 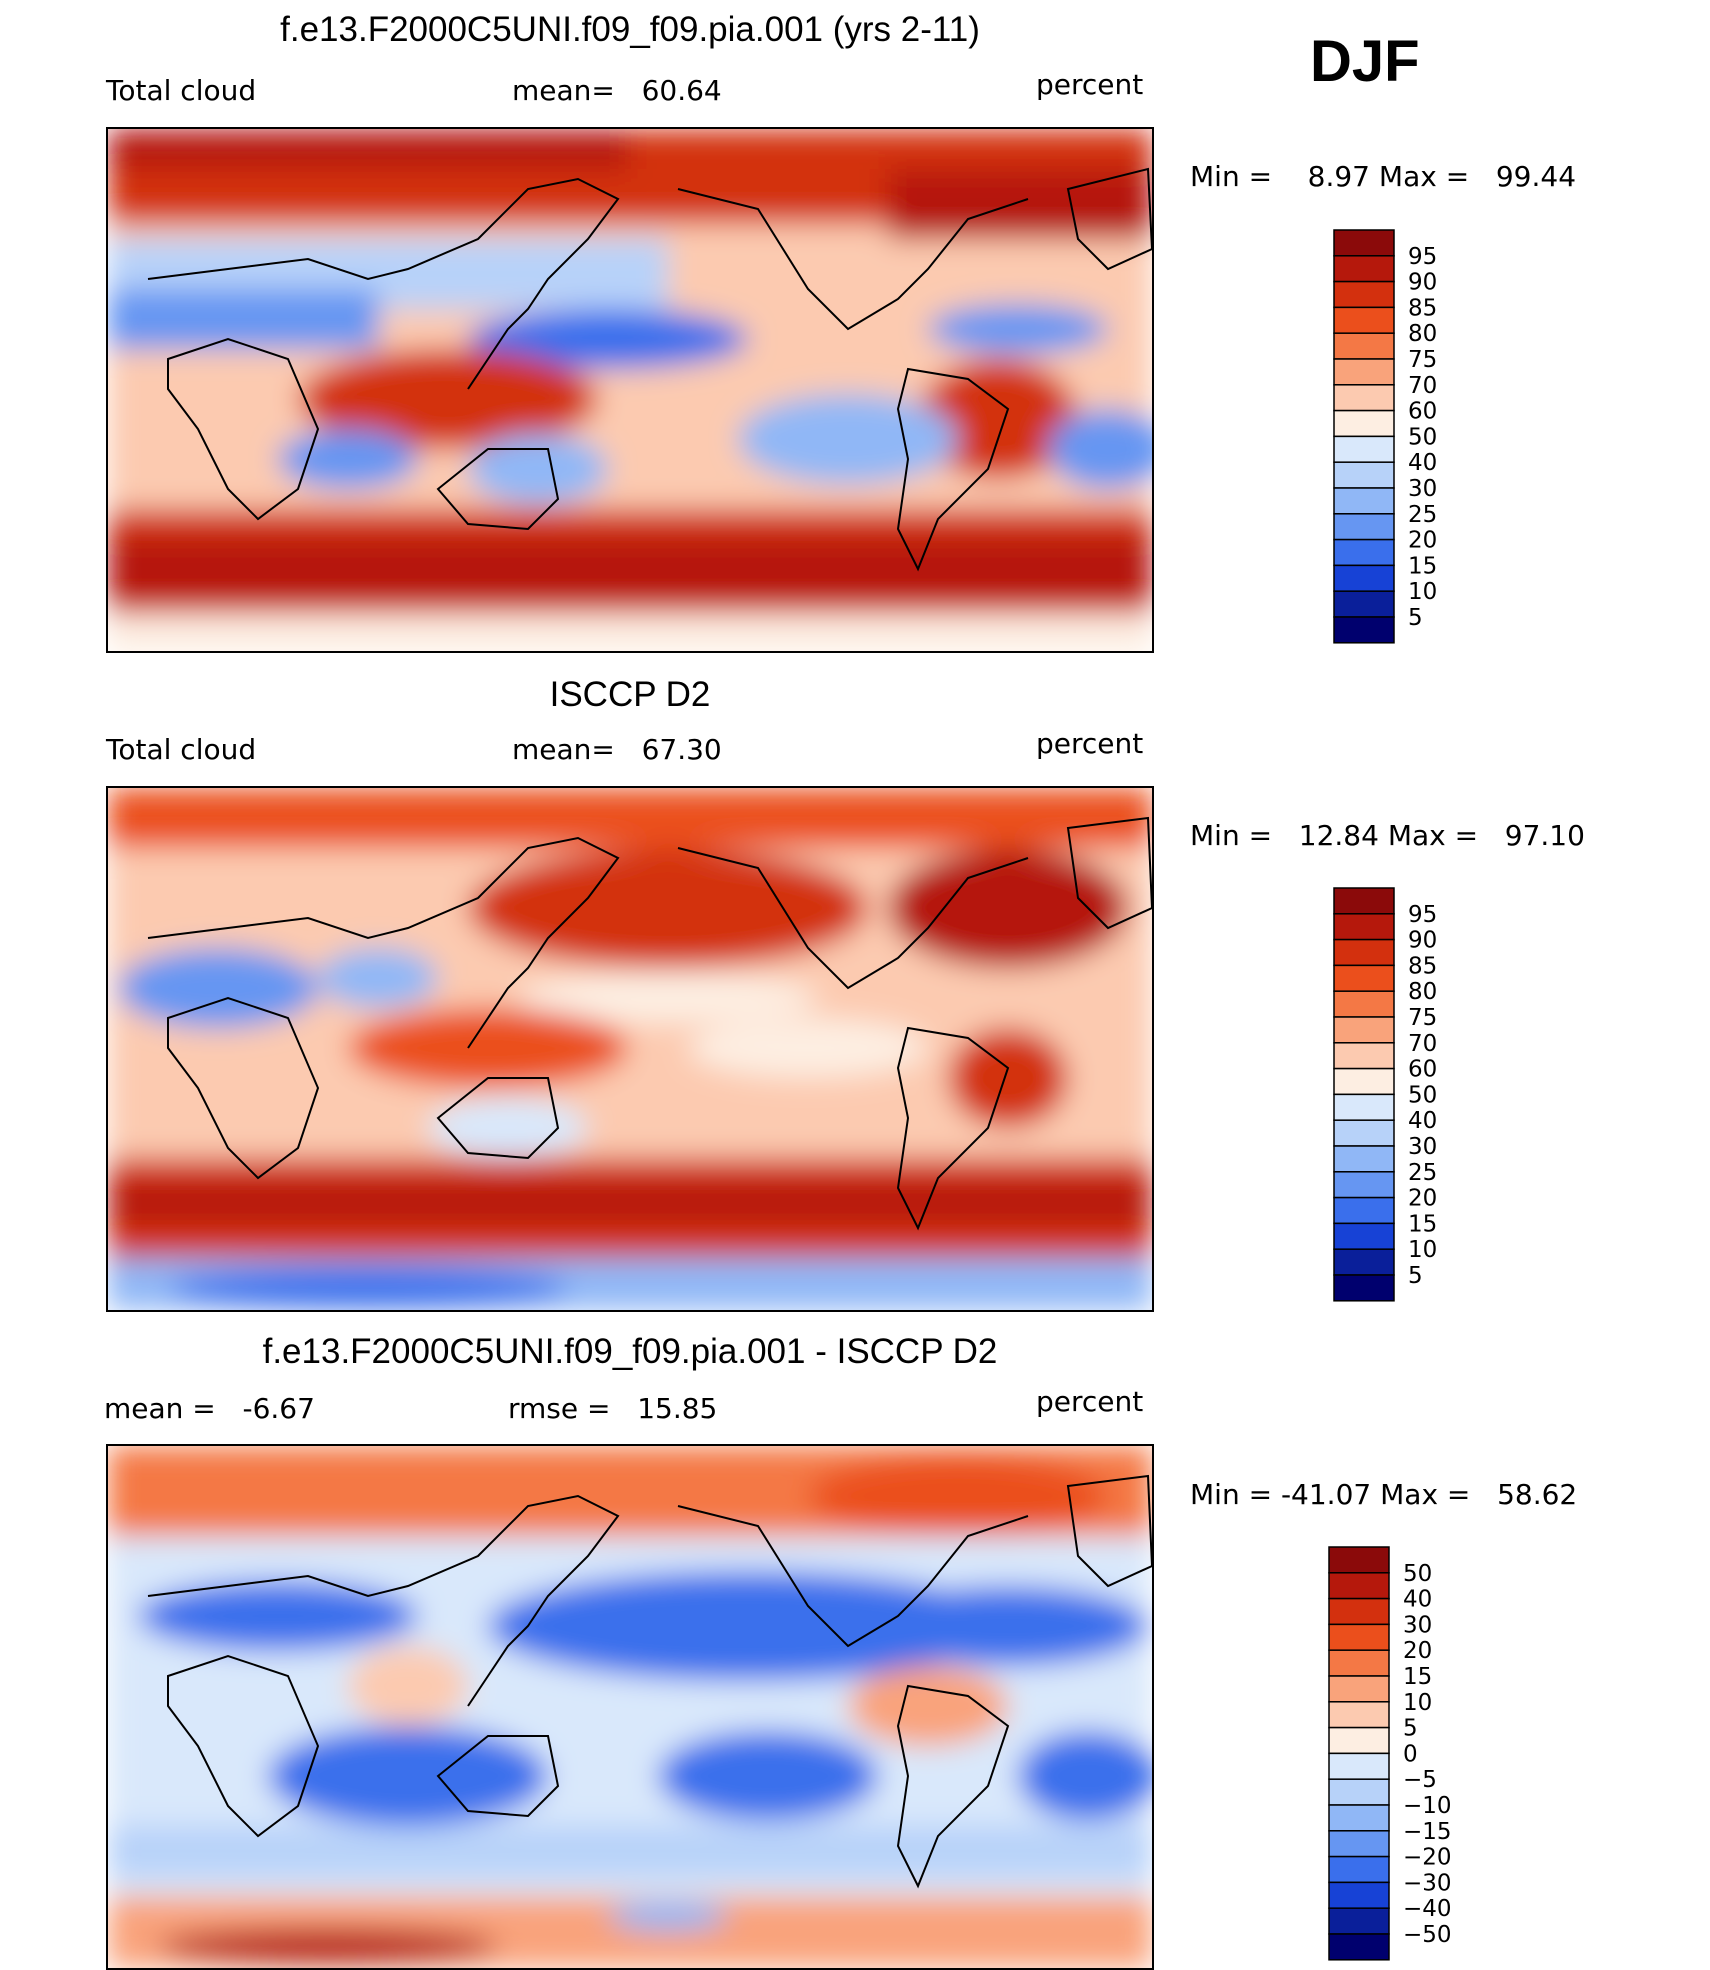 What do you see at coordinates (1417, 1600) in the screenshot?
I see `colorbar-3-level-label: 40` at bounding box center [1417, 1600].